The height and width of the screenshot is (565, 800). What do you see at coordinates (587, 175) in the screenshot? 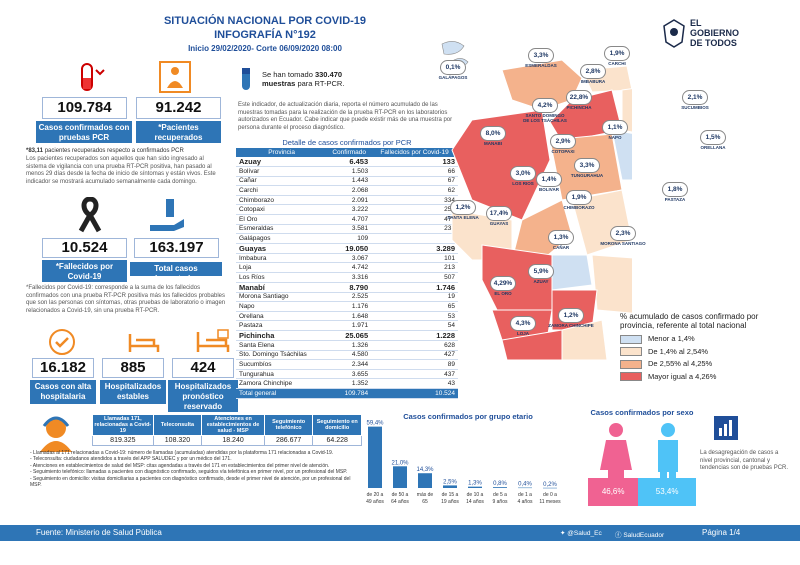
I see `province-name-13: TUNGURAHUA` at bounding box center [587, 175].